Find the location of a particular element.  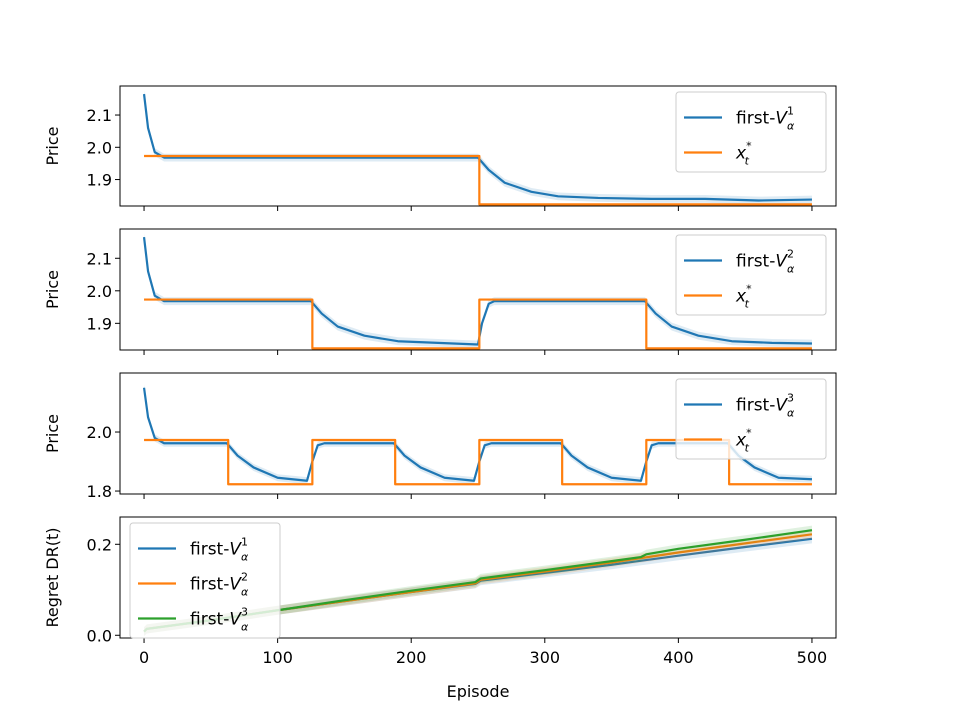

y-tick-label: 0.2 is located at coordinates (99, 544).